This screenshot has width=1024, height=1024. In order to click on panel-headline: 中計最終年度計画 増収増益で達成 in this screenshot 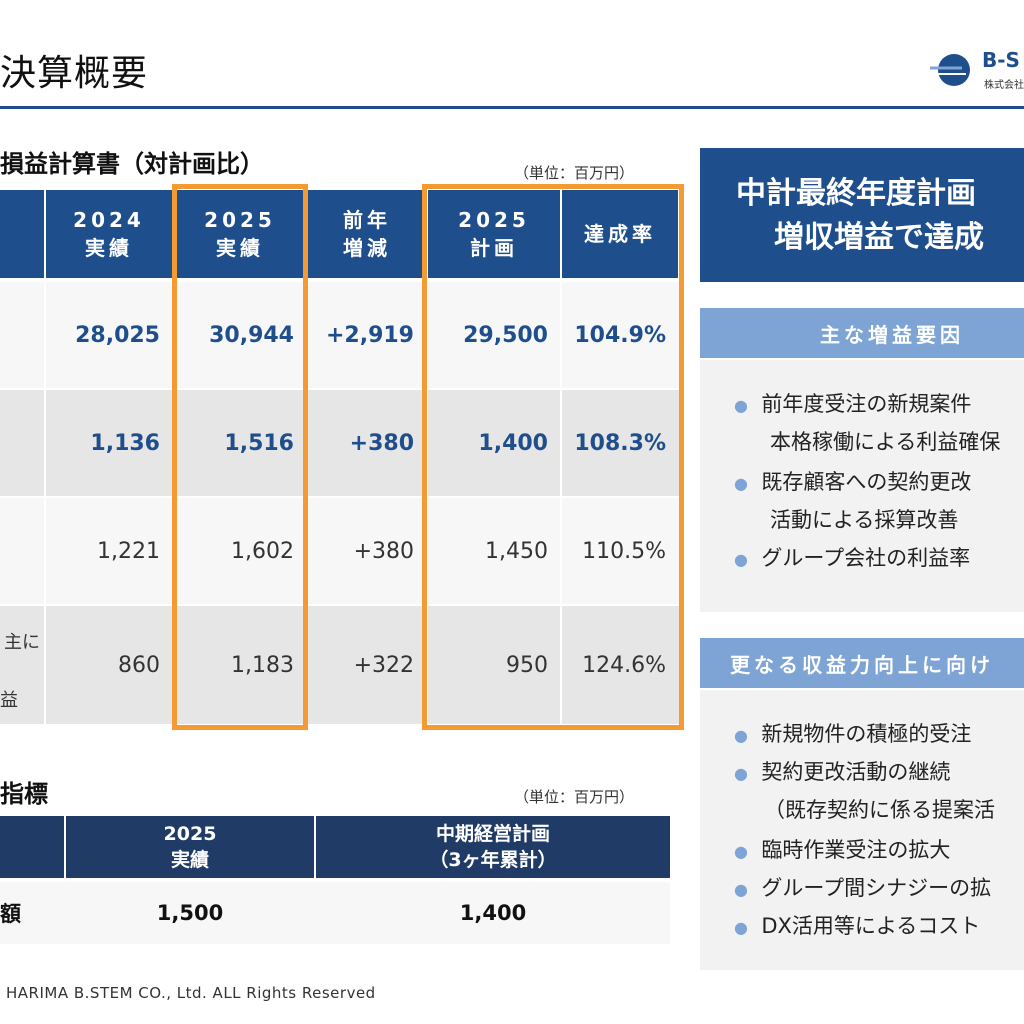, I will do `click(862, 215)`.